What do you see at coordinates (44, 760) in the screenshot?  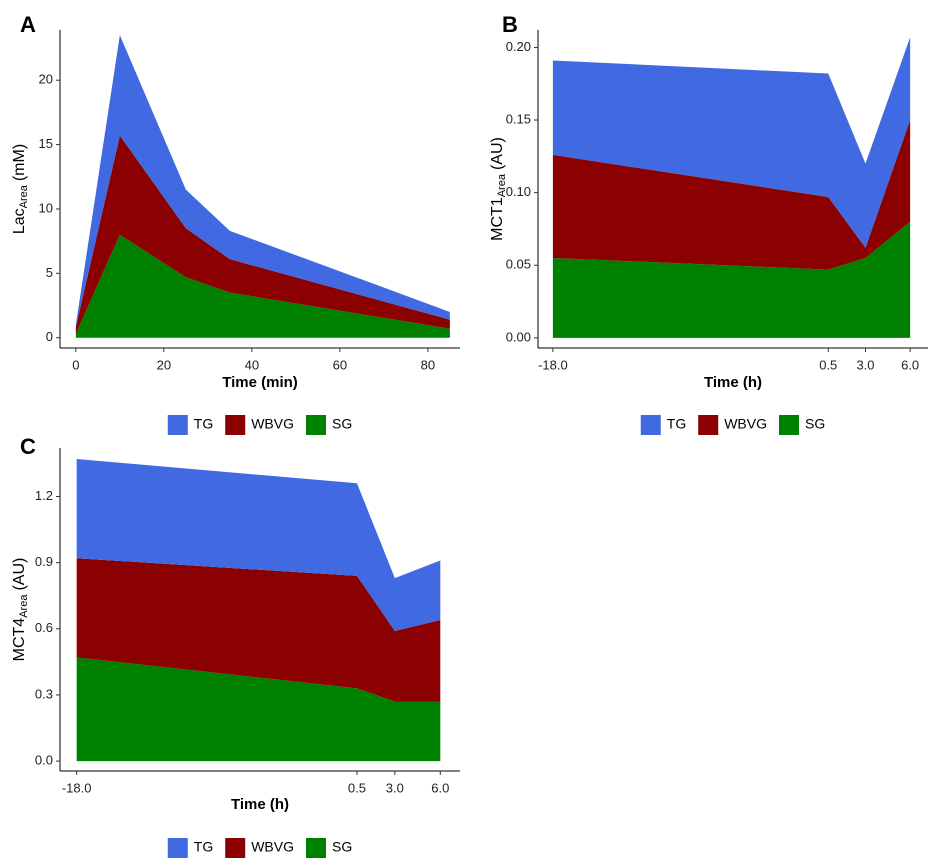 I see `y-tick-label: 0.0` at bounding box center [44, 760].